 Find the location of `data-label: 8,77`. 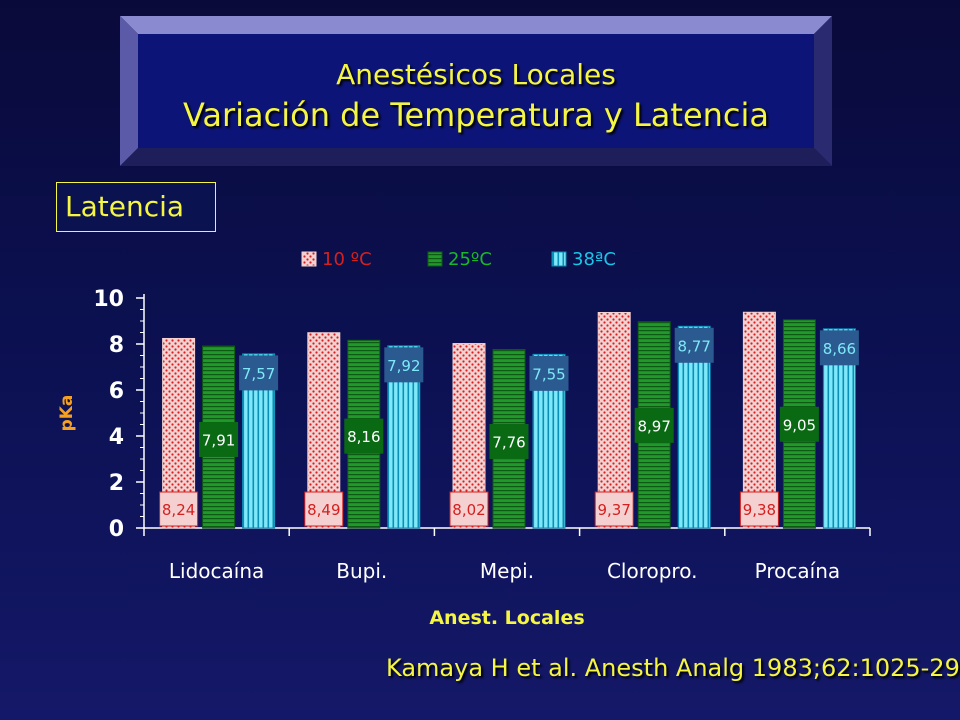

data-label: 8,77 is located at coordinates (693, 346).